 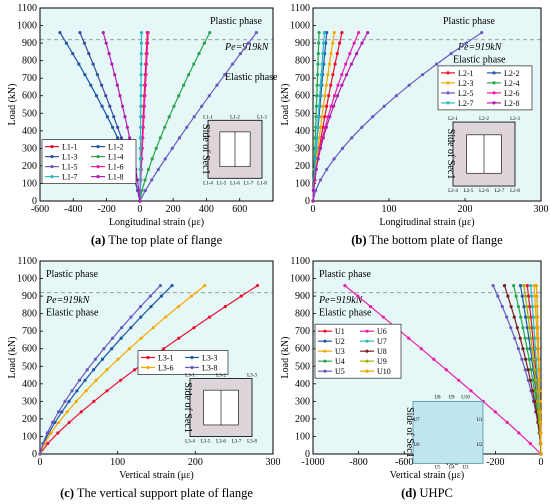 What do you see at coordinates (484, 119) in the screenshot?
I see `inset-top-label: L2-2` at bounding box center [484, 119].